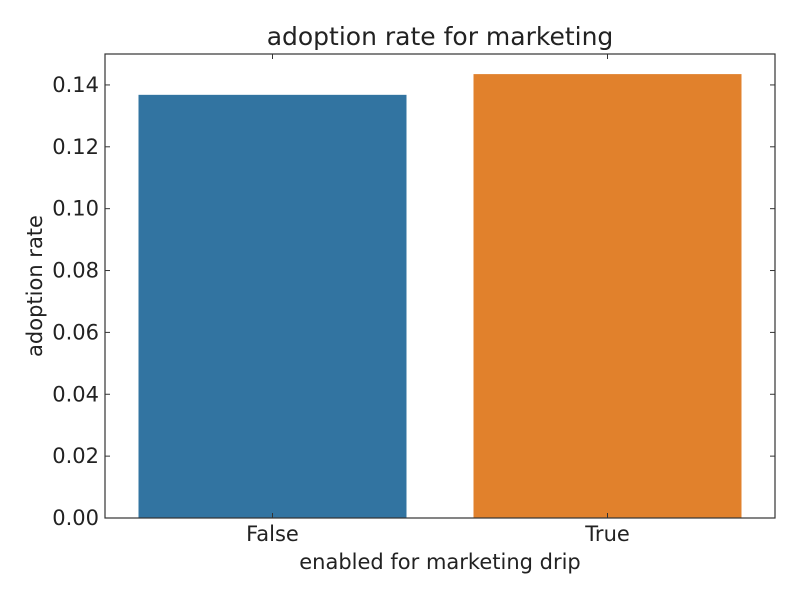 The image size is (800, 604). What do you see at coordinates (272, 534) in the screenshot?
I see `x-tick-label: False` at bounding box center [272, 534].